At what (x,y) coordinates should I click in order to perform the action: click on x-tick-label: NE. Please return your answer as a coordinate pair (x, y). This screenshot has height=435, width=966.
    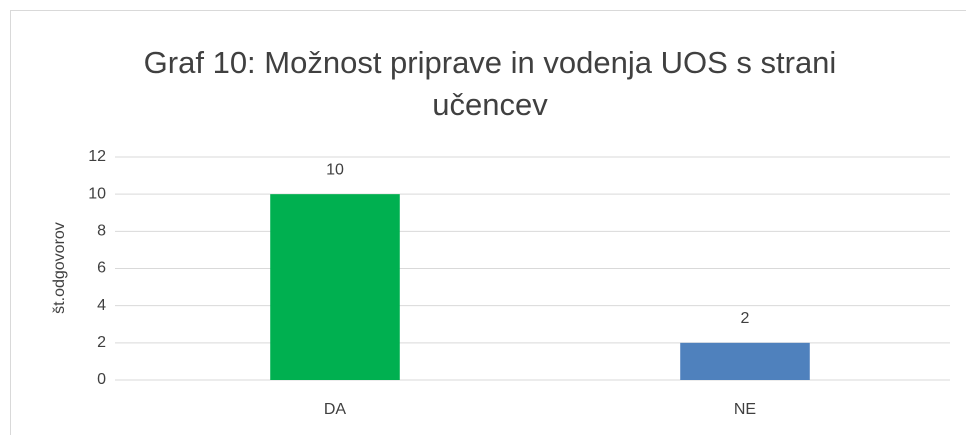
    Looking at the image, I should click on (745, 409).